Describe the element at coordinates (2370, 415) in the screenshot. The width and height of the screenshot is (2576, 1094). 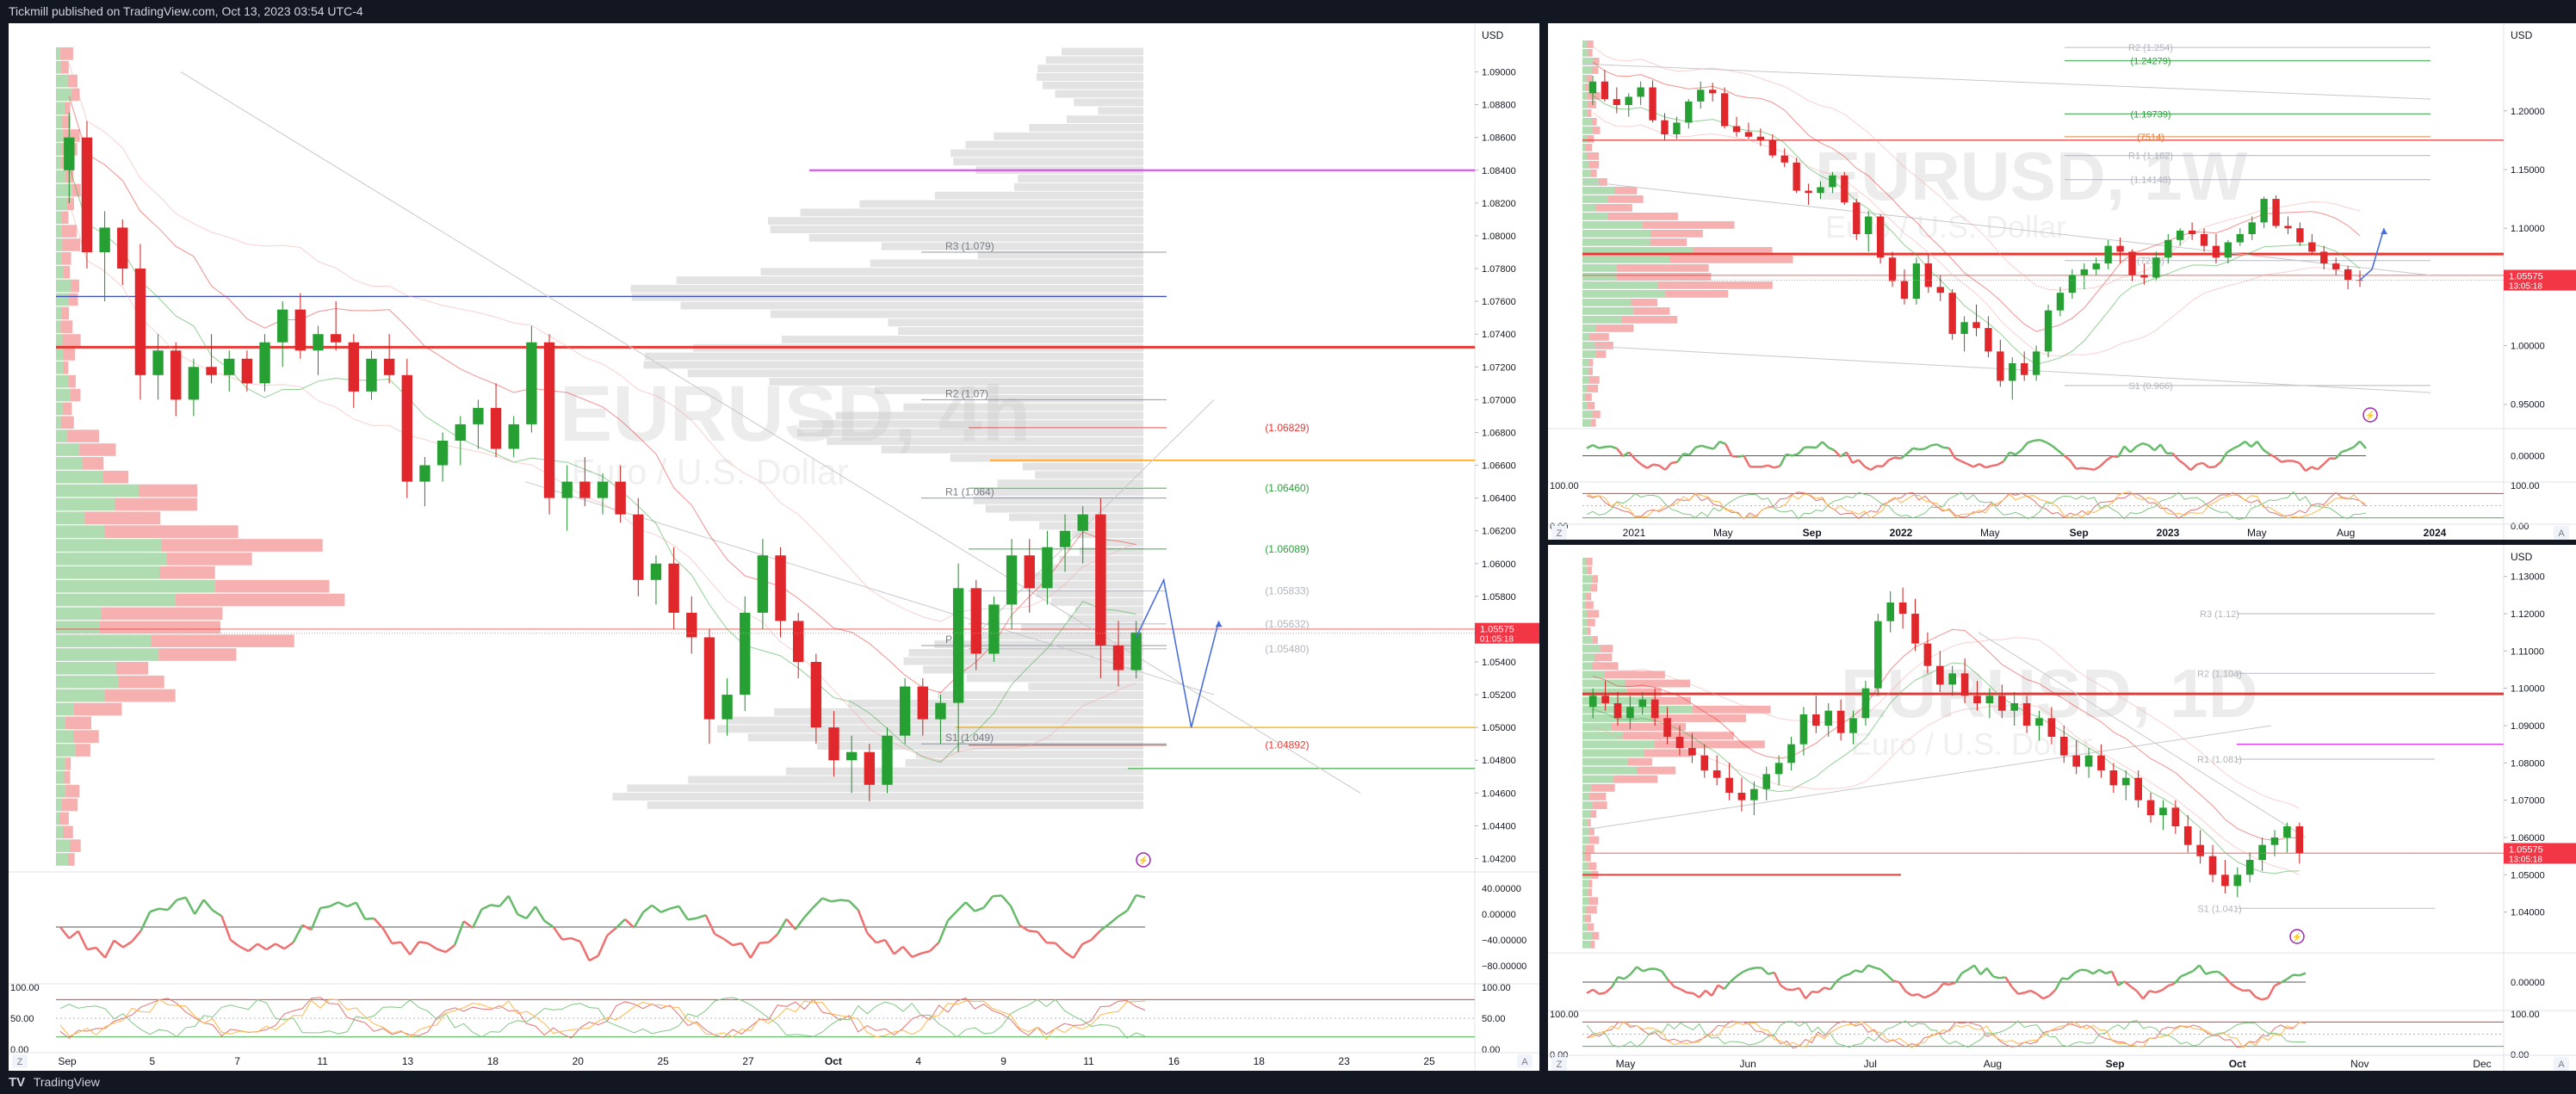
I see `events-bolt-icon` at that location.